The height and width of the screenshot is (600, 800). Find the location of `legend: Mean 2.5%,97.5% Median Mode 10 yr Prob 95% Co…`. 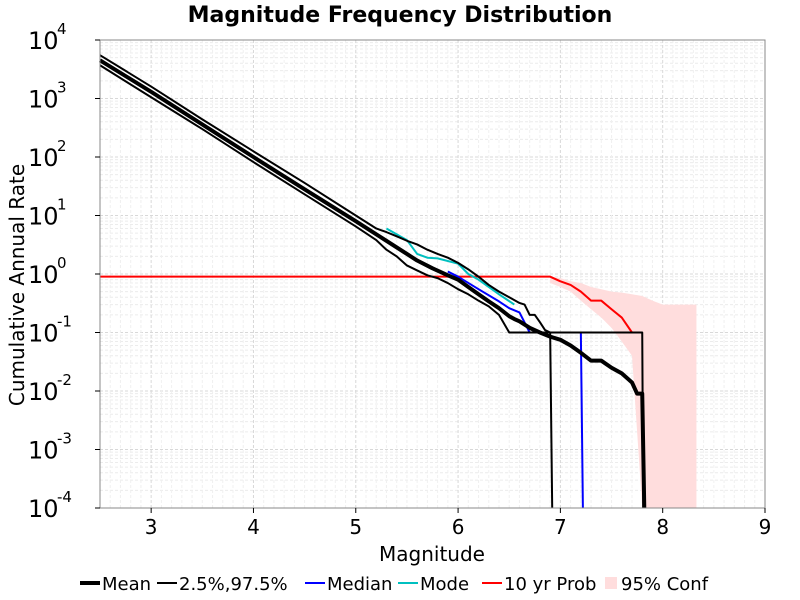

legend: Mean 2.5%,97.5% Median Mode 10 yr Prob 95% Co… is located at coordinates (394, 584).